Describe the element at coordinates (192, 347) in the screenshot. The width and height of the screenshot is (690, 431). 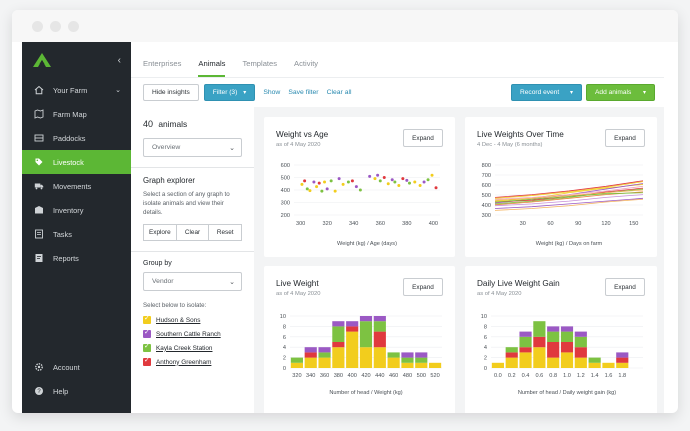
I see `vendor-filter-item: Kayla Creek Station` at that location.